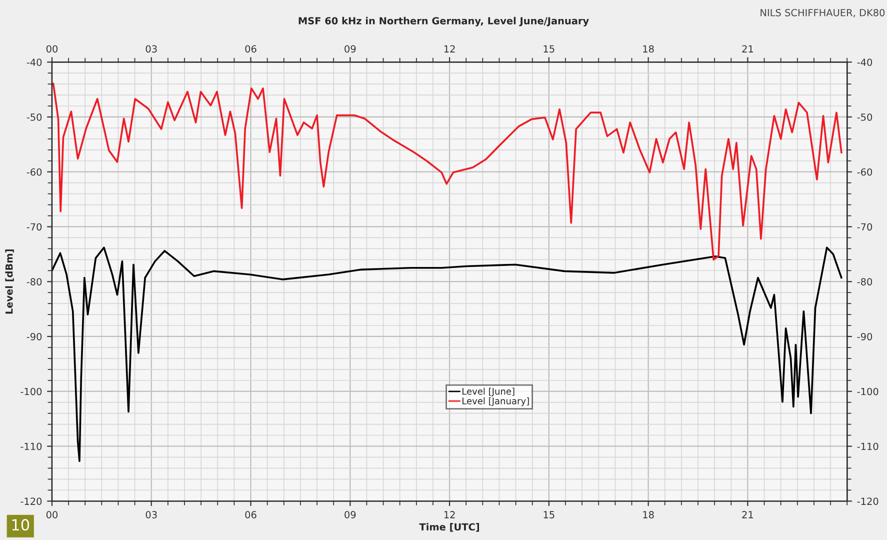 This screenshot has height=540, width=887. What do you see at coordinates (822, 13) in the screenshot?
I see `text: NILS SCHIFFHAUER, DK80` at bounding box center [822, 13].